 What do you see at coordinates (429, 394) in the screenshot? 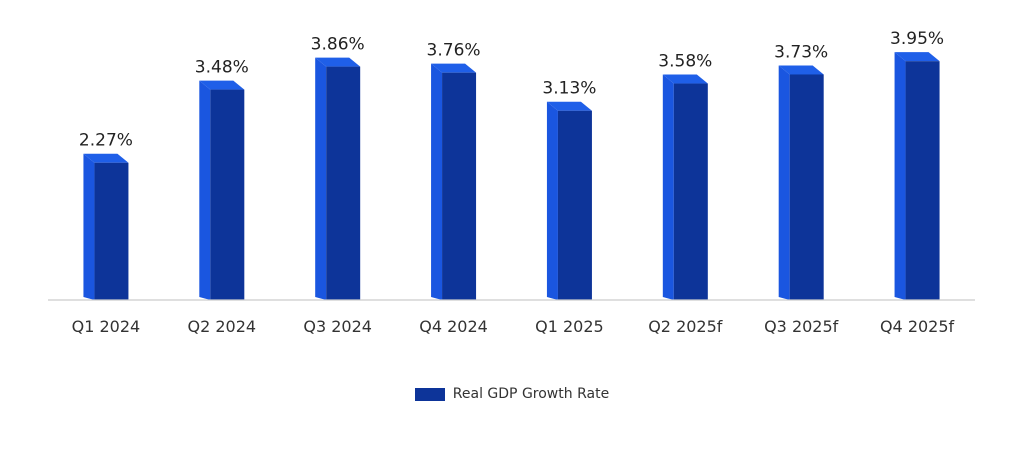
I see `legend-swatch` at bounding box center [429, 394].